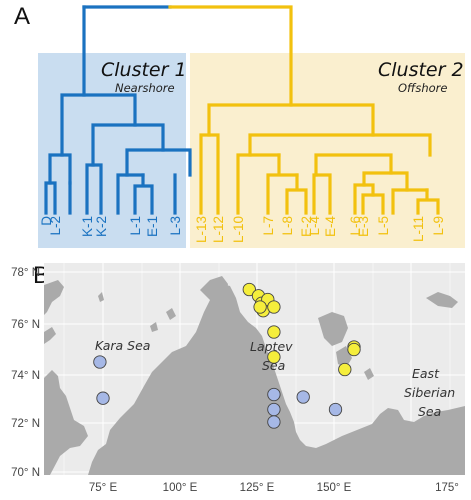 The width and height of the screenshot is (471, 500). I want to click on yamal-peninsula, so click(66, 422).